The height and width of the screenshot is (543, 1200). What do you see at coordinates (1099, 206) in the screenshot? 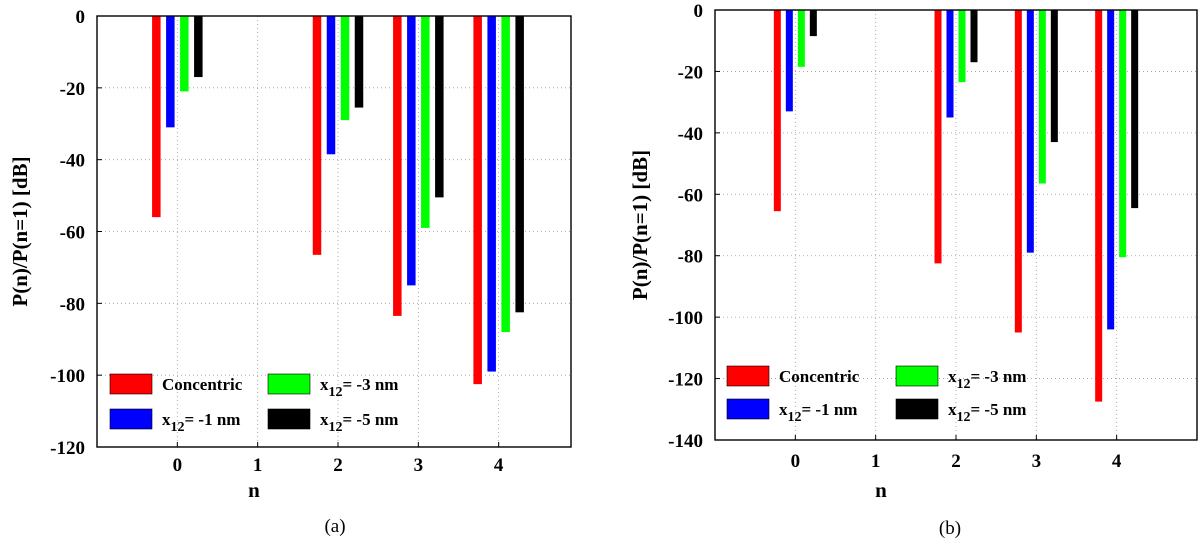
I see `panel-b-bar-concentric-n4` at bounding box center [1099, 206].